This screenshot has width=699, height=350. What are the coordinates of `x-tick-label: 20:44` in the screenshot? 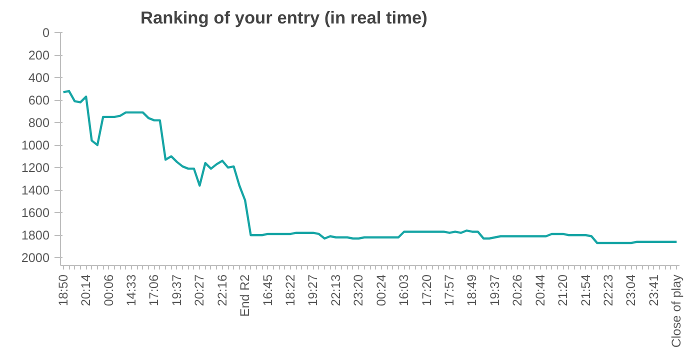 It's located at (540, 290).